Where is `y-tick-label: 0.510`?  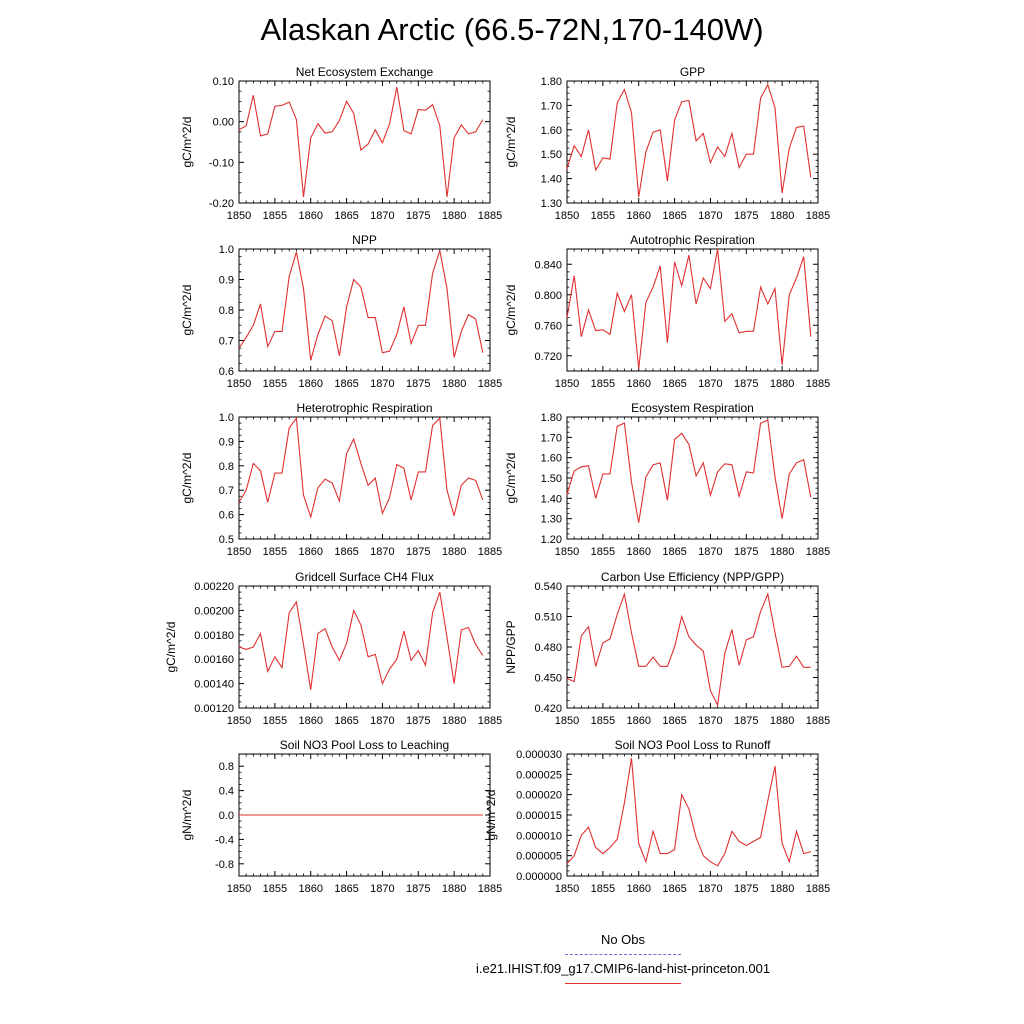 y-tick-label: 0.510 is located at coordinates (548, 618).